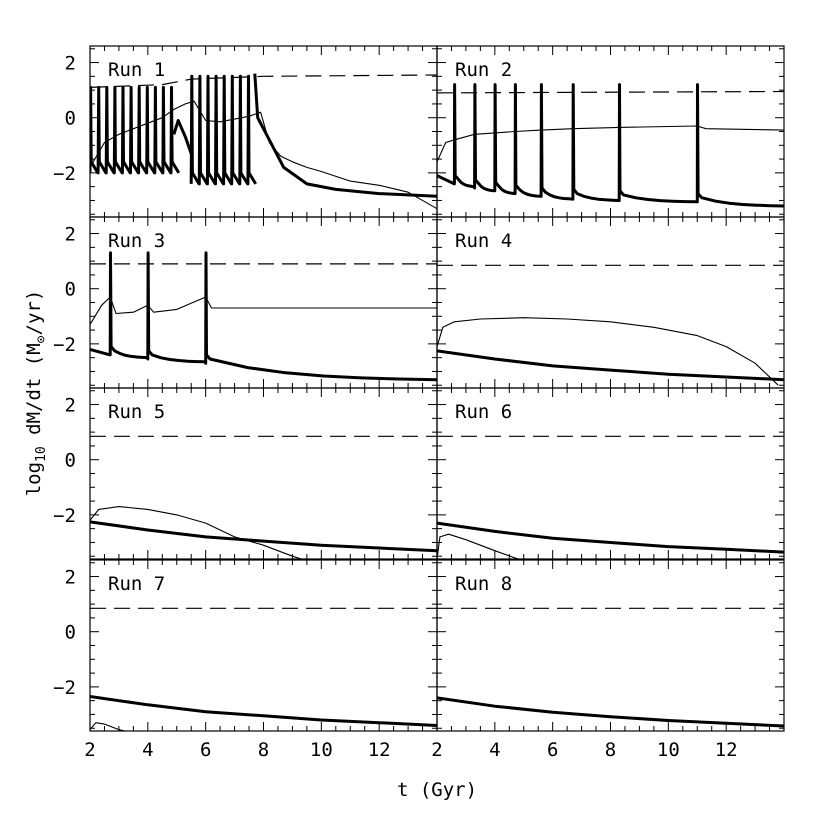 Image resolution: width=830 pixels, height=830 pixels. I want to click on y-axis-label-mid: dM/dt (M, so click(34, 394).